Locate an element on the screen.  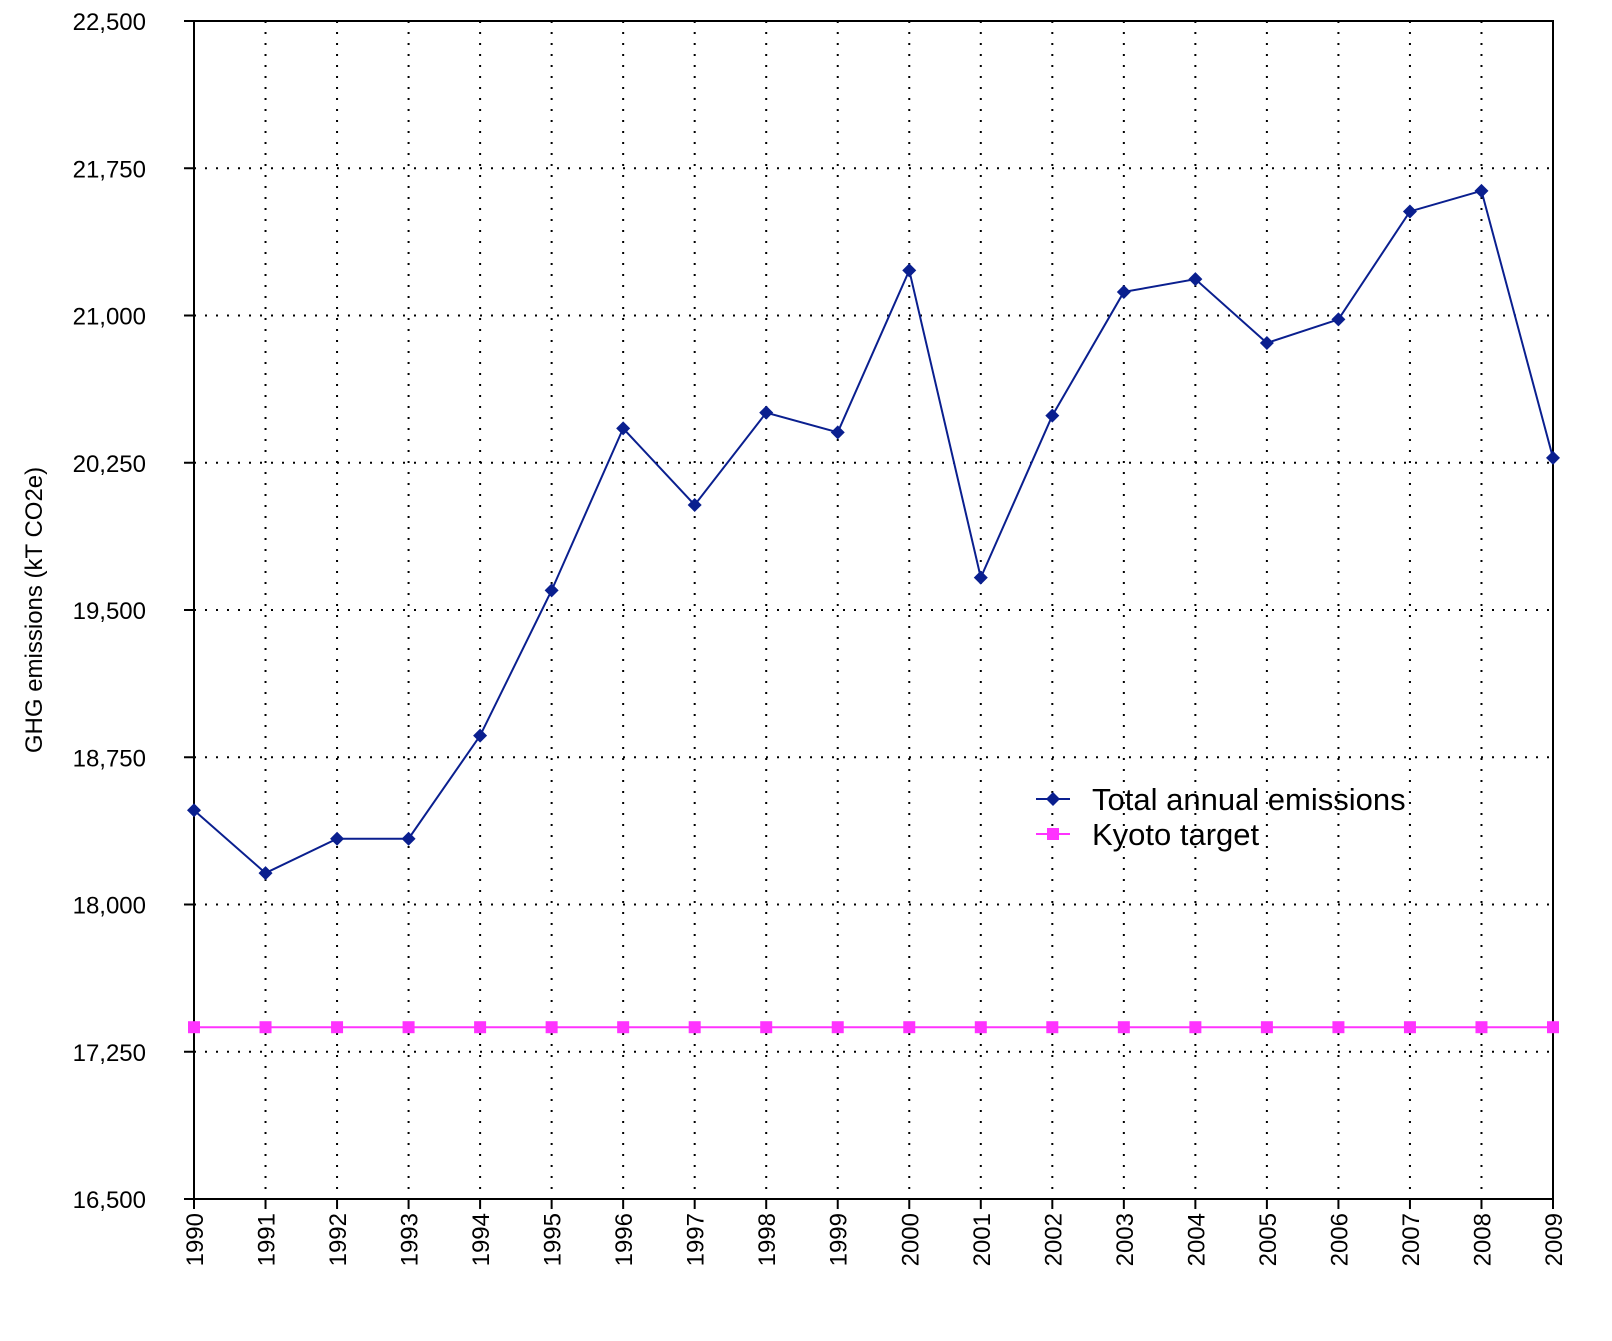
x-tick-label: 1994 is located at coordinates (481, 1239).